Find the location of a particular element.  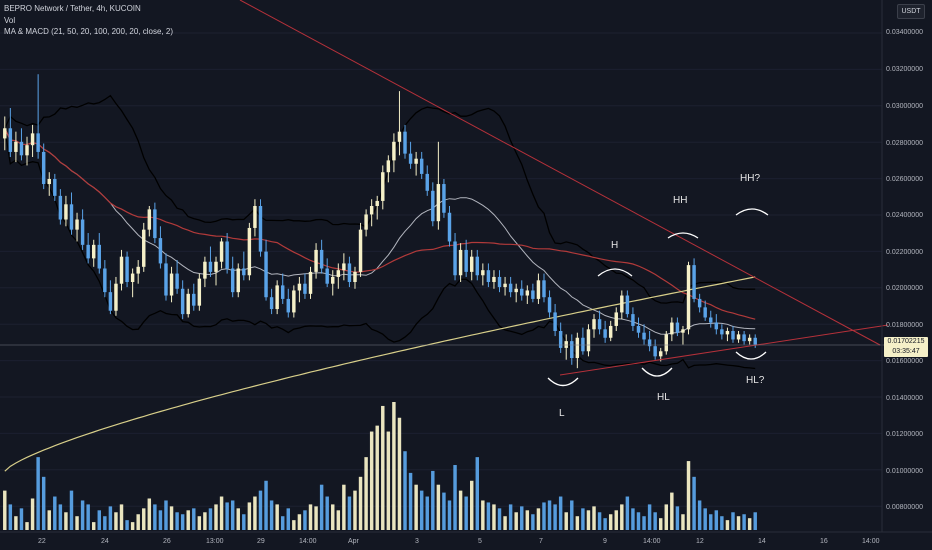

y-tick-label: 0.03400000 is located at coordinates (904, 32).